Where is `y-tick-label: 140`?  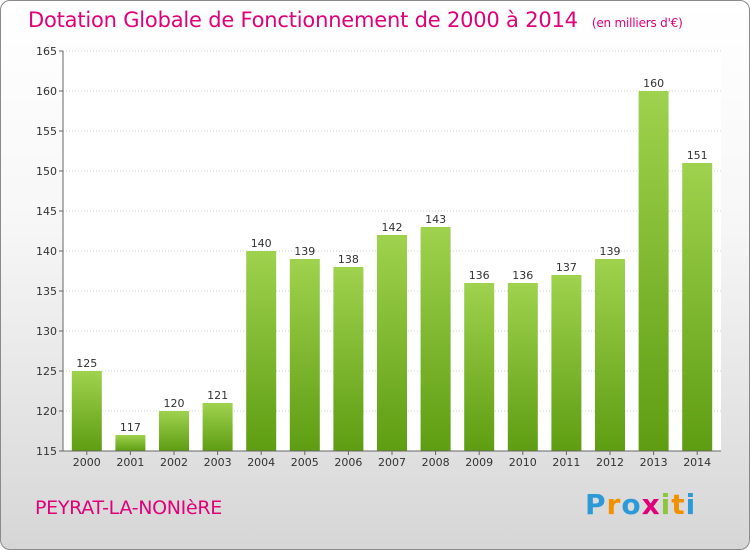 y-tick-label: 140 is located at coordinates (46, 251).